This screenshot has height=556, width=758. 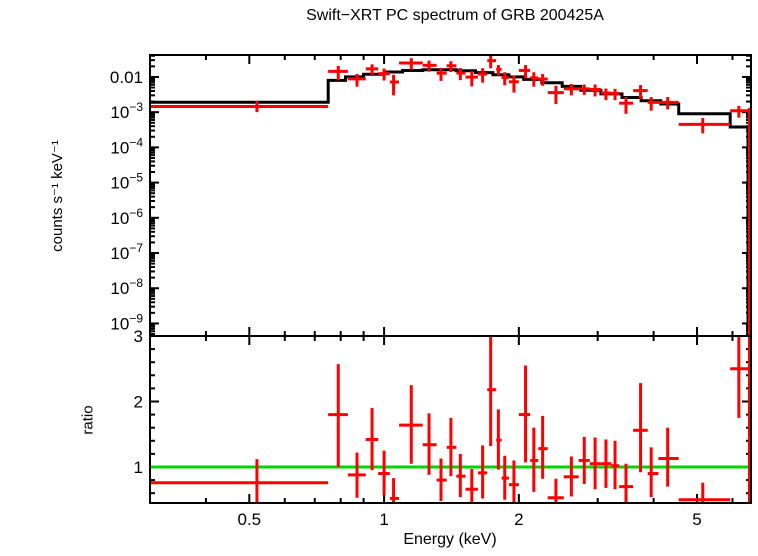 What do you see at coordinates (696, 519) in the screenshot?
I see `svg-text: 5` at bounding box center [696, 519].